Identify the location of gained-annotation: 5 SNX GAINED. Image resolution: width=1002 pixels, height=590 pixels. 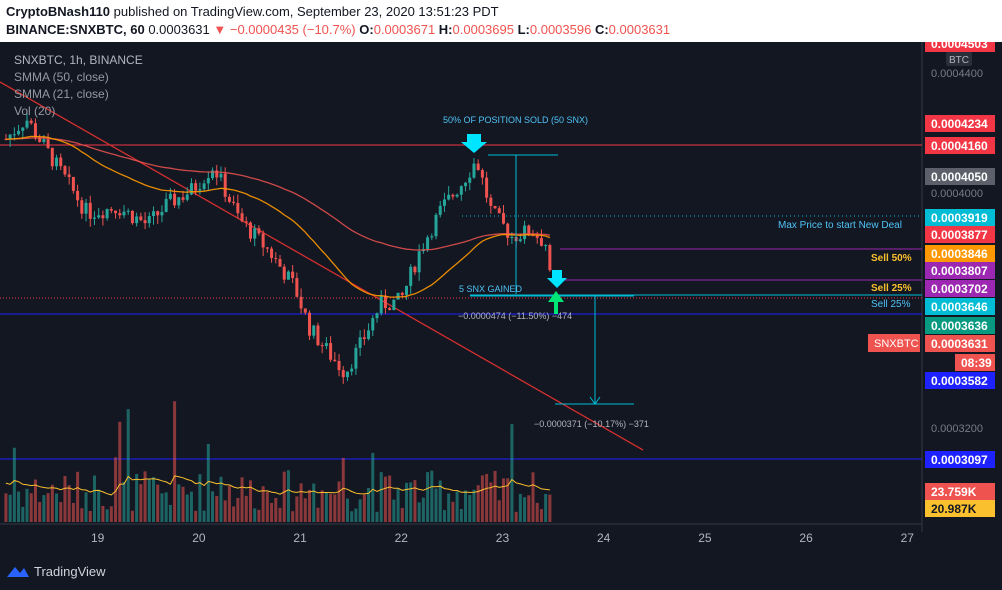
(491, 289).